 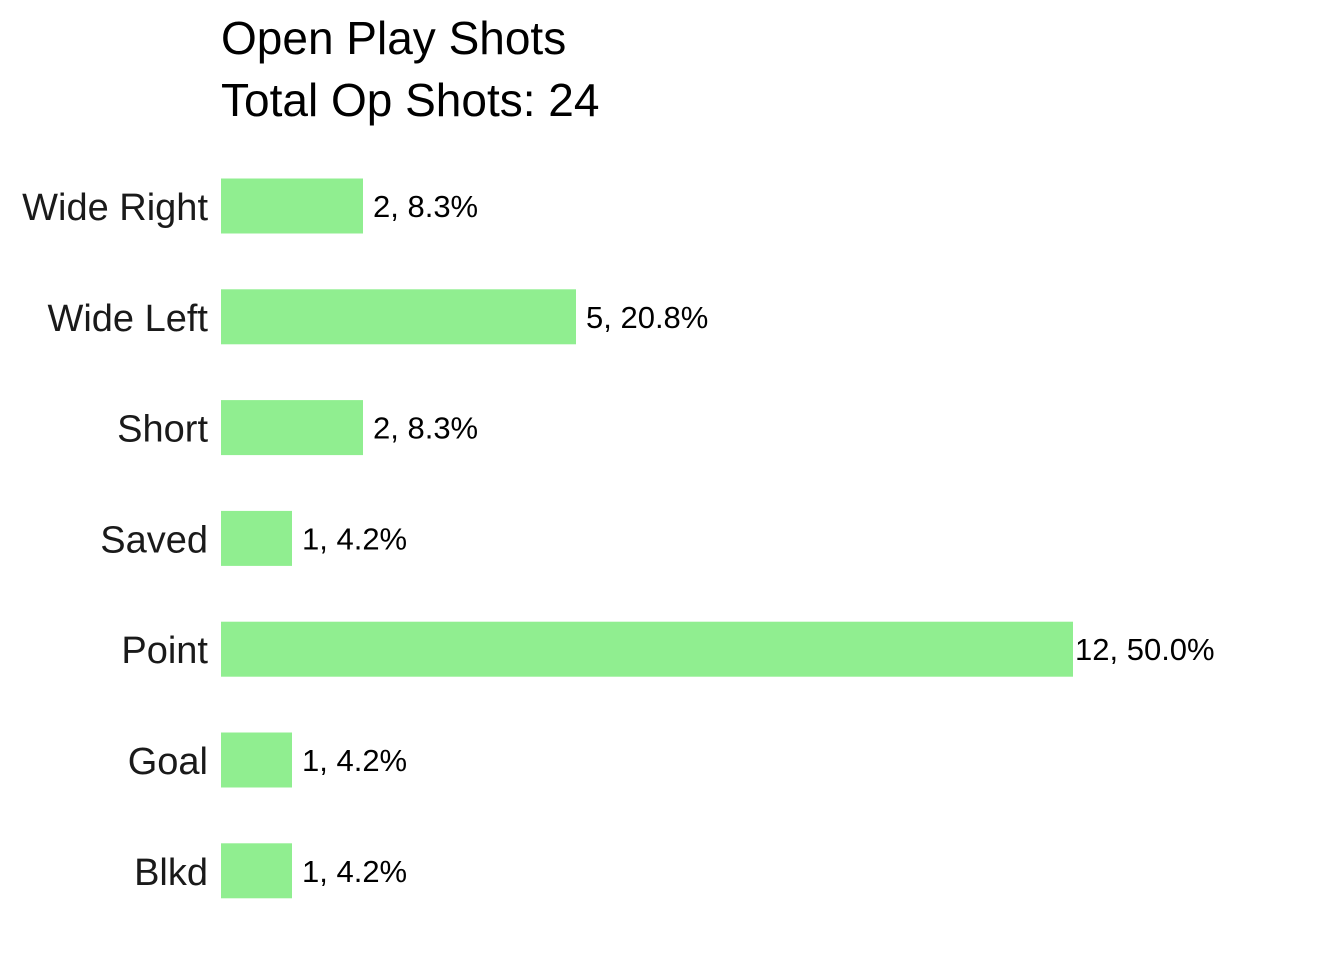 What do you see at coordinates (164, 651) in the screenshot?
I see `category-label: Point` at bounding box center [164, 651].